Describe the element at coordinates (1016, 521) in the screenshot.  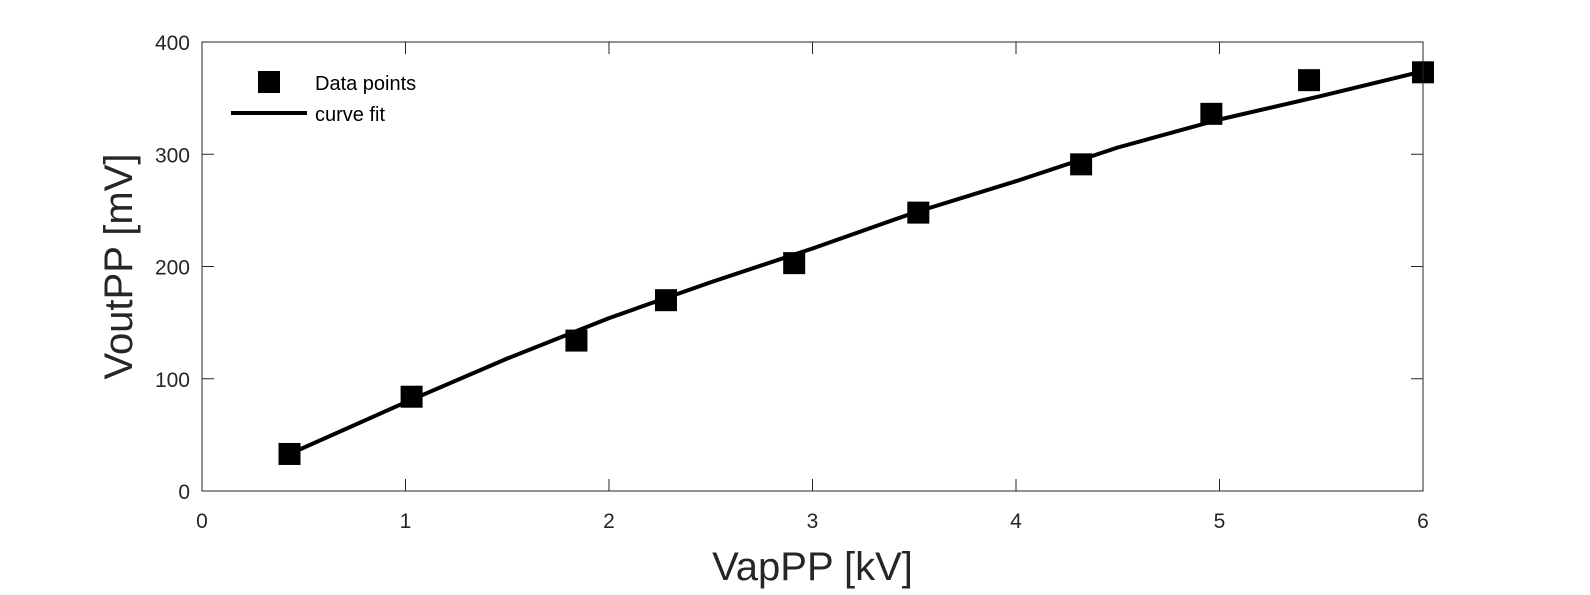
I see `x-tick-label: 4` at that location.